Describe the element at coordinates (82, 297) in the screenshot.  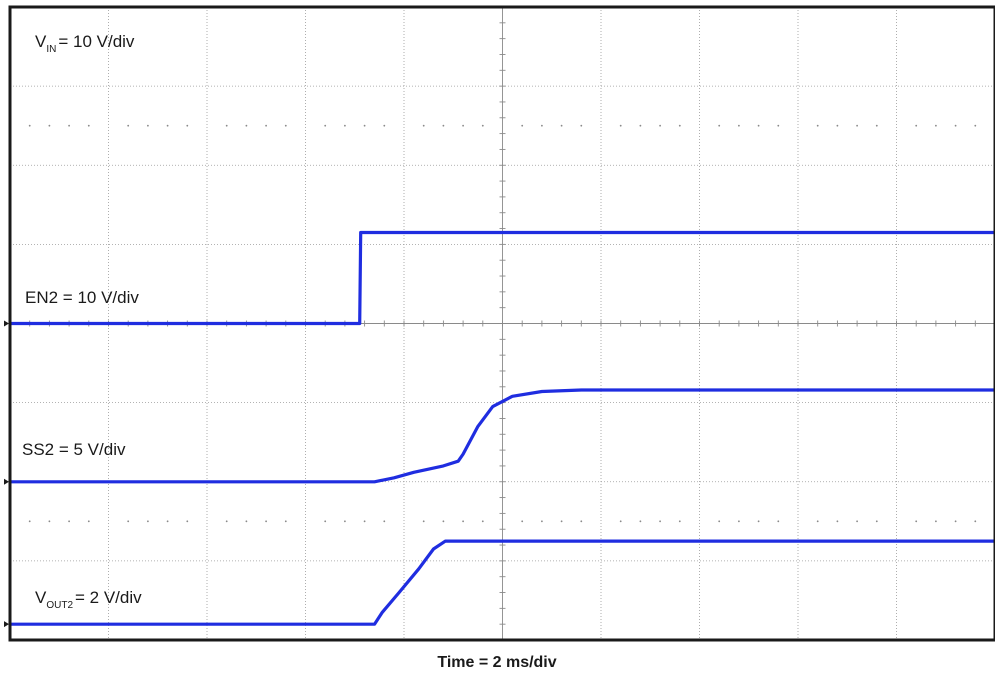
I see `en2-channel-label: EN2 = 10 V/div` at that location.